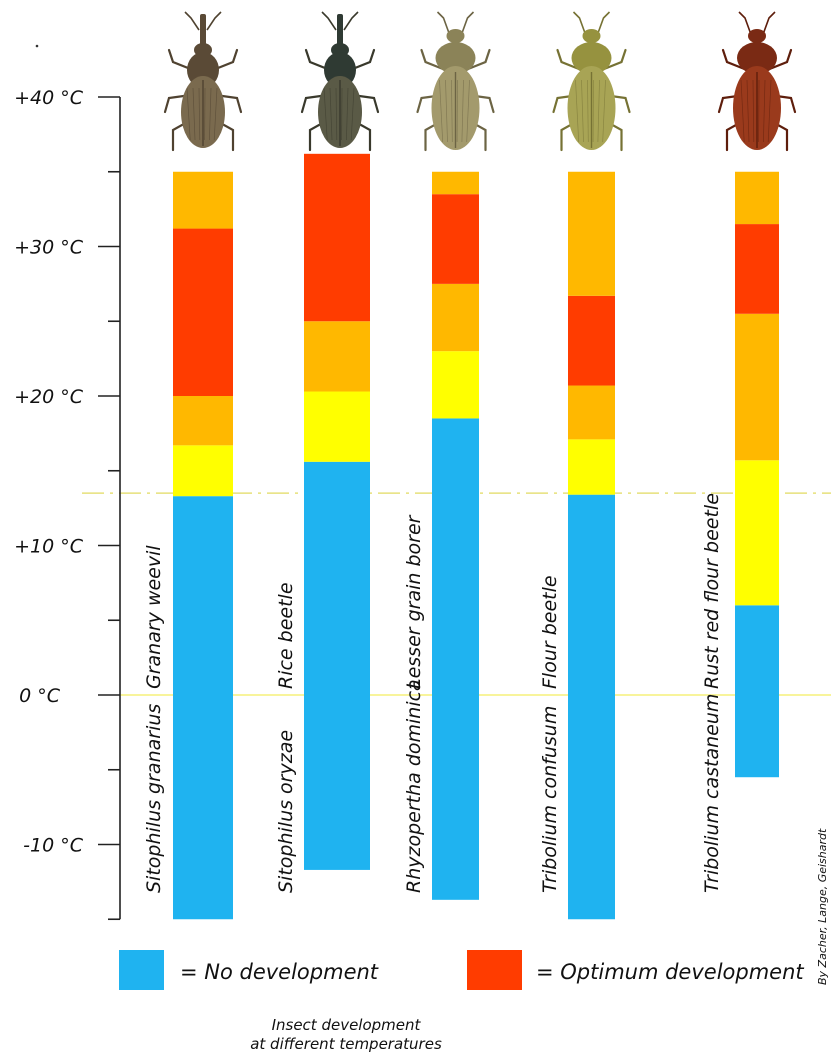  Describe the element at coordinates (49, 547) in the screenshot. I see `y-tick-label: +10 °C` at that location.